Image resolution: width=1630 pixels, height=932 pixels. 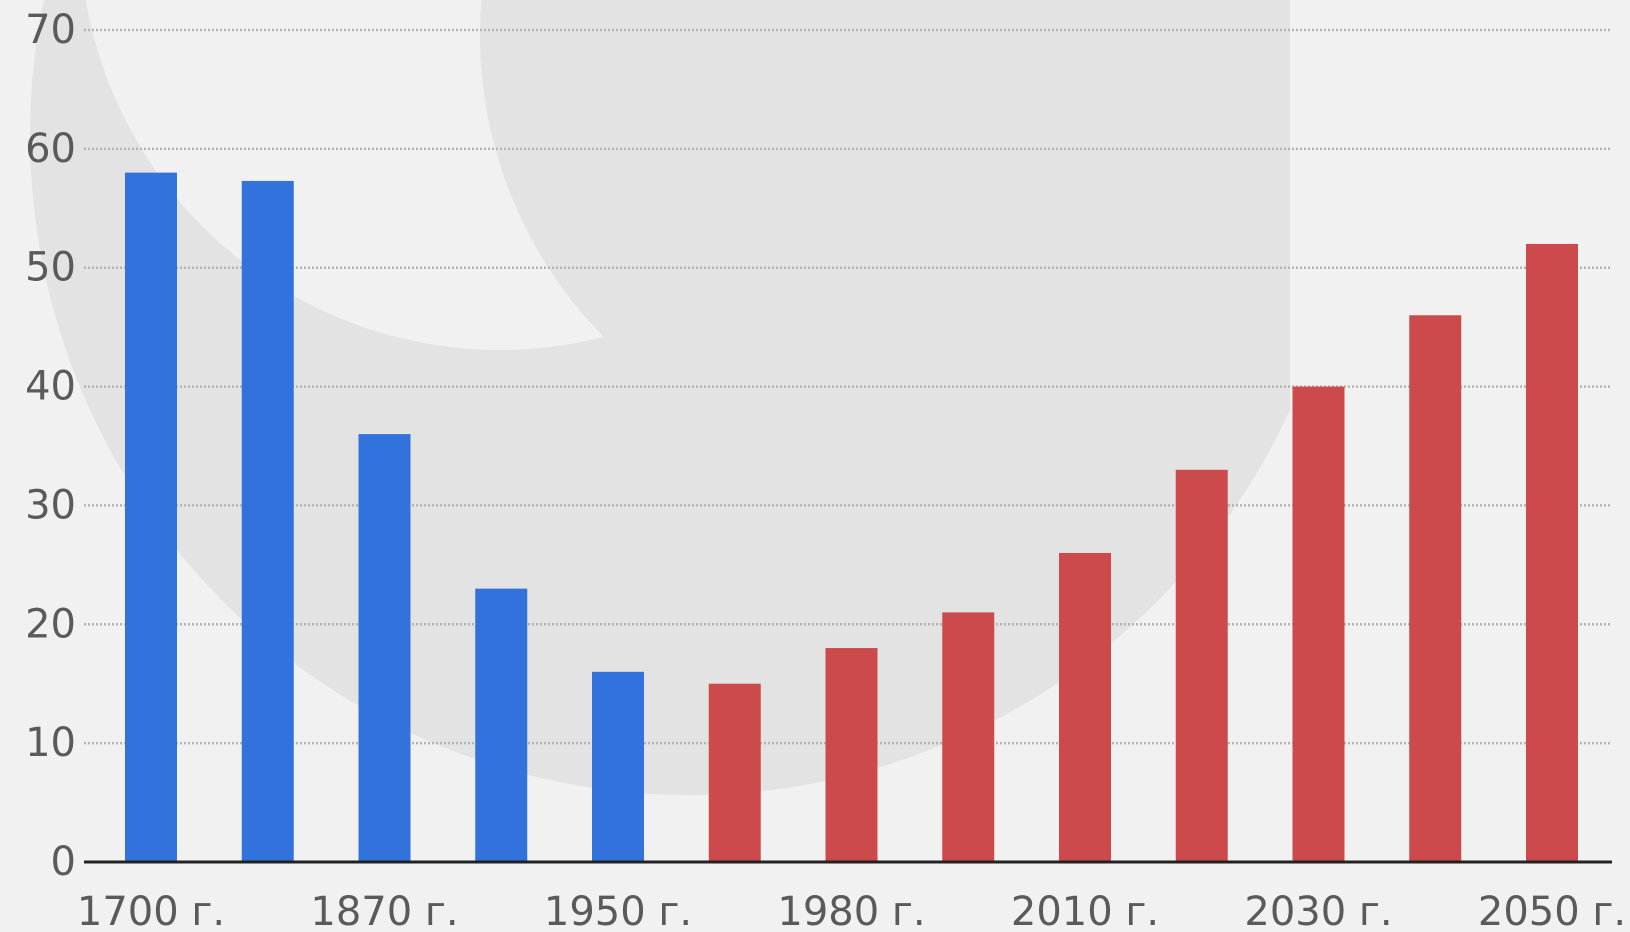 What do you see at coordinates (63, 862) in the screenshot?
I see `y-tick-label-0: 0` at bounding box center [63, 862].